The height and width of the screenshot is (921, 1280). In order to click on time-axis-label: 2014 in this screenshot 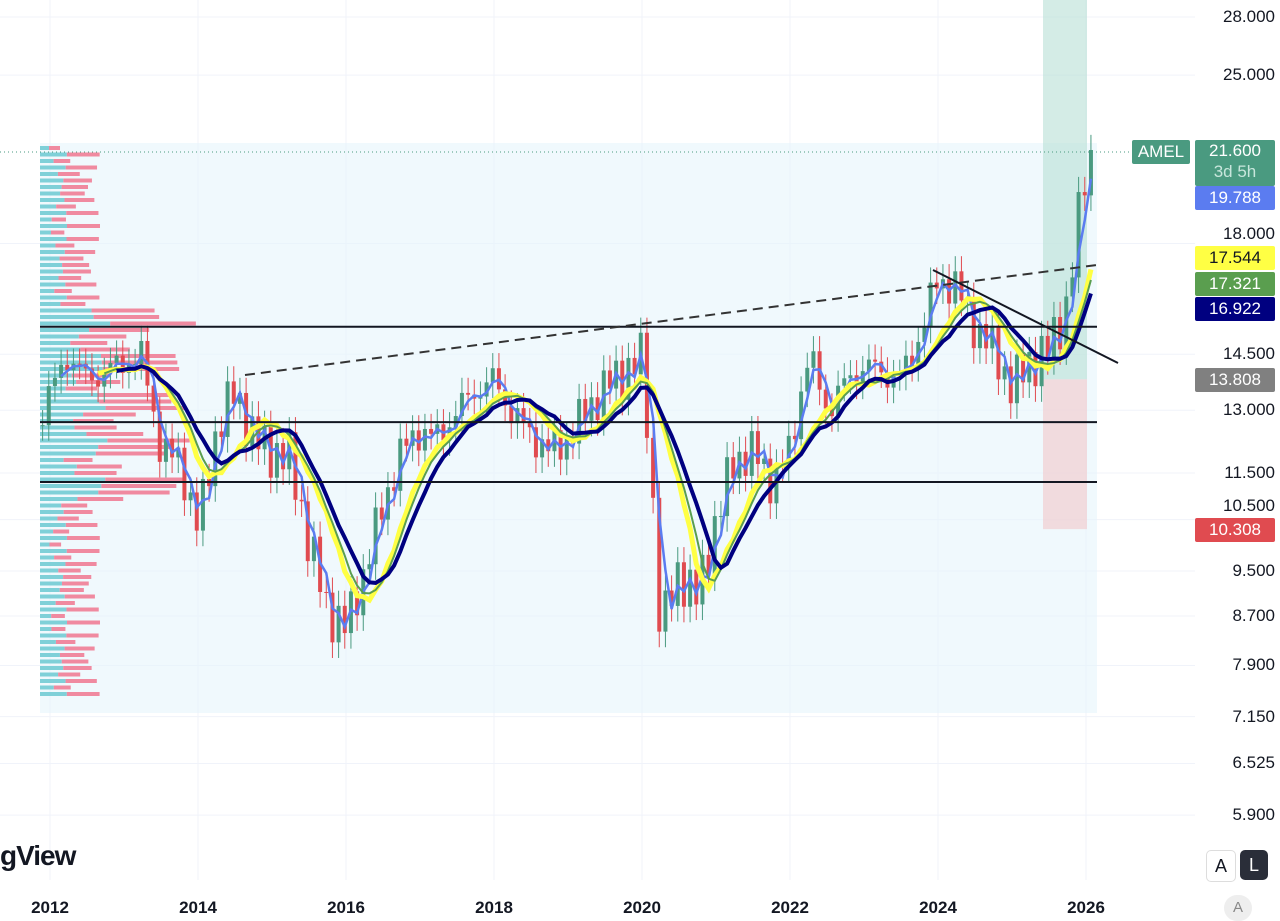, I will do `click(198, 907)`.